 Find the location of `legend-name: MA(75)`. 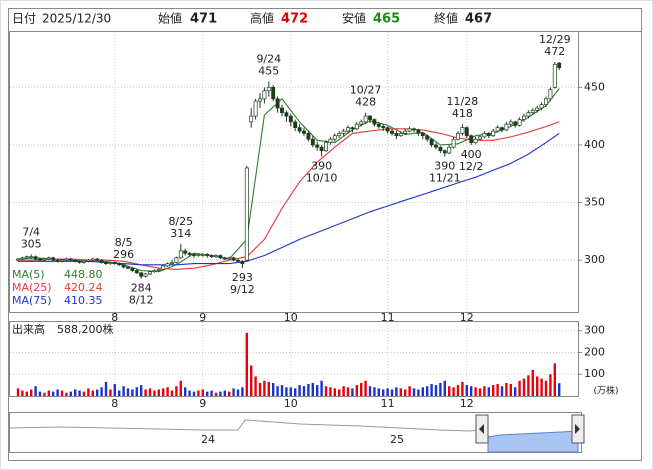

legend-name: MA(75) is located at coordinates (32, 300).